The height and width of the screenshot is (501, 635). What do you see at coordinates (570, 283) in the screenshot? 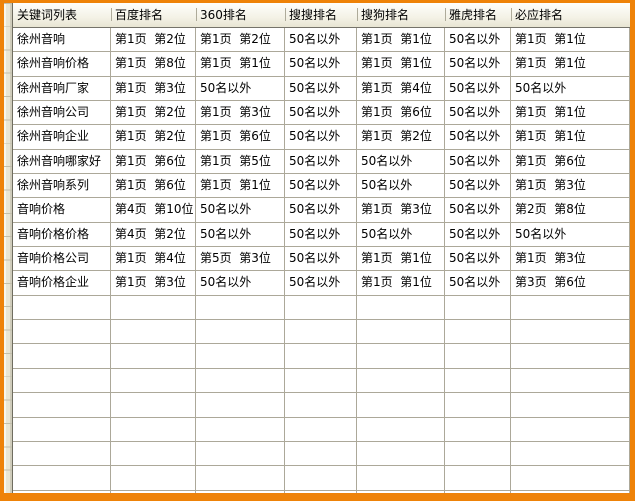
I see `table-cell: 第3页 第6位` at bounding box center [570, 283].